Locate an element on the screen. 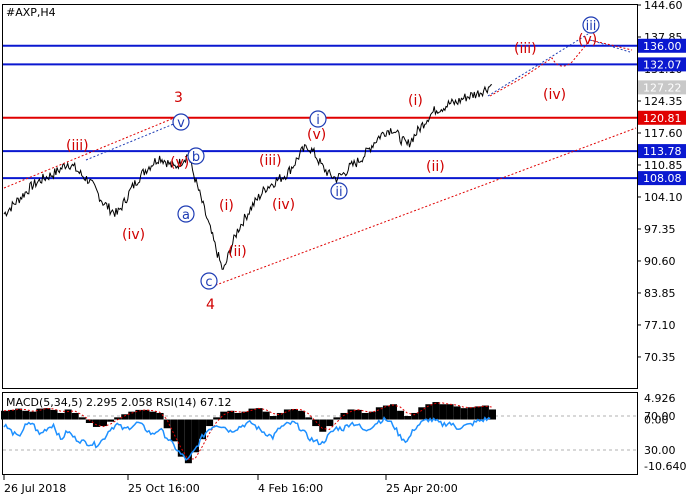 The height and width of the screenshot is (500, 700). level-label: 120.81 is located at coordinates (662, 118).